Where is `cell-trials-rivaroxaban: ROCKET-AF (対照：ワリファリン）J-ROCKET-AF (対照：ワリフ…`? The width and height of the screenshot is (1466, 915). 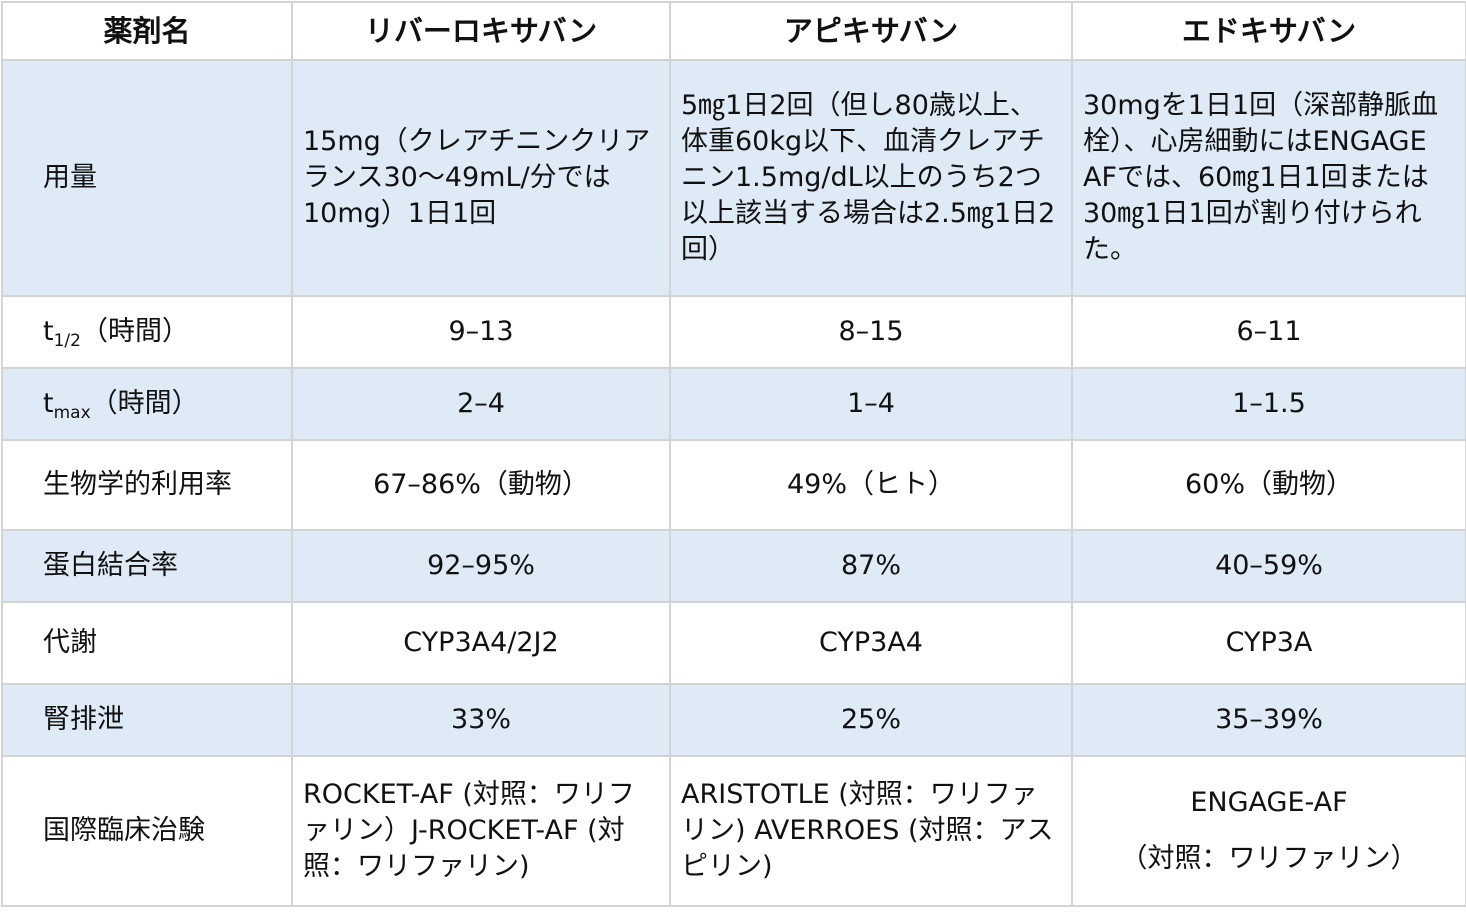 cell-trials-rivaroxaban: ROCKET-AF (対照：ワリファリン）J-ROCKET-AF (対照：ワリフ… is located at coordinates (481, 831).